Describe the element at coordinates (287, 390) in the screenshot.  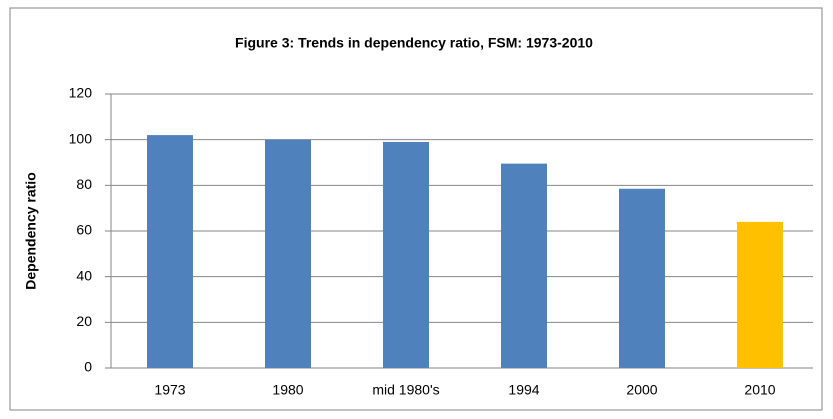
I see `x-tick-label: 1980` at that location.